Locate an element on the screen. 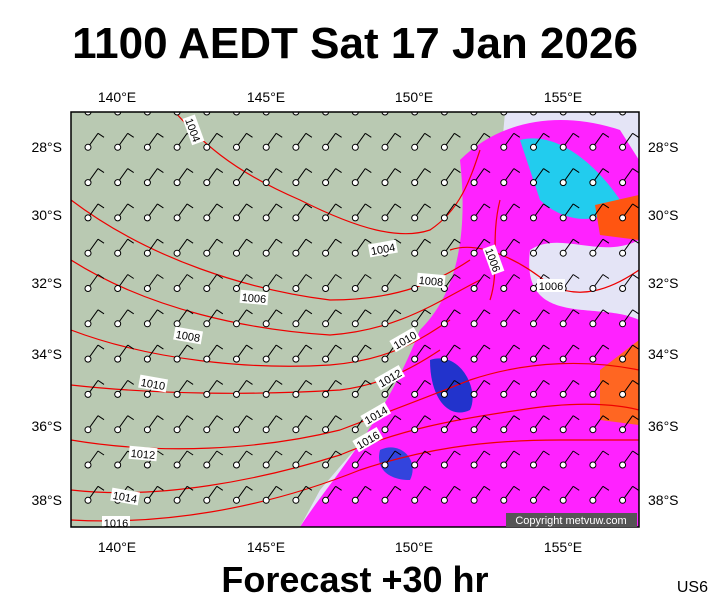  lat-label-right: 32°S is located at coordinates (663, 283).